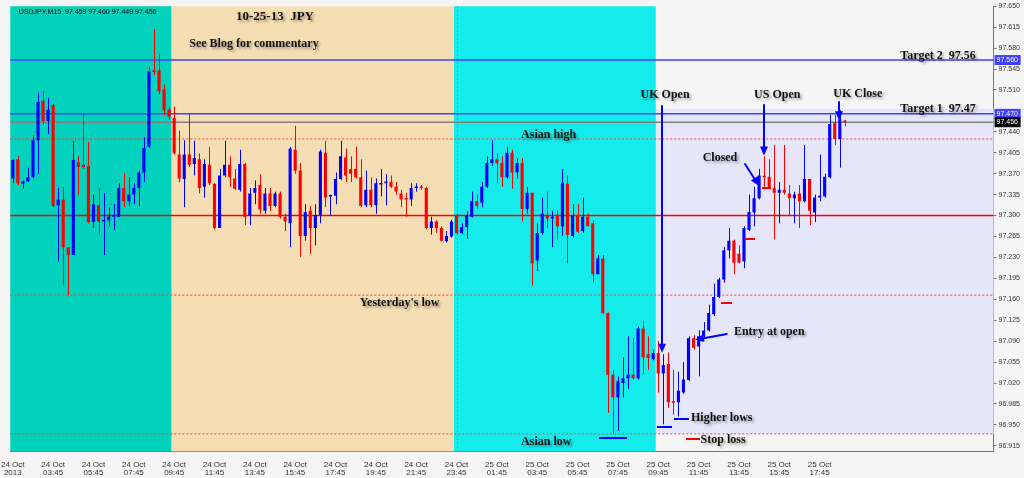  Describe the element at coordinates (658, 468) in the screenshot. I see `x-tick-label: 25 Oct 09:45` at that location.